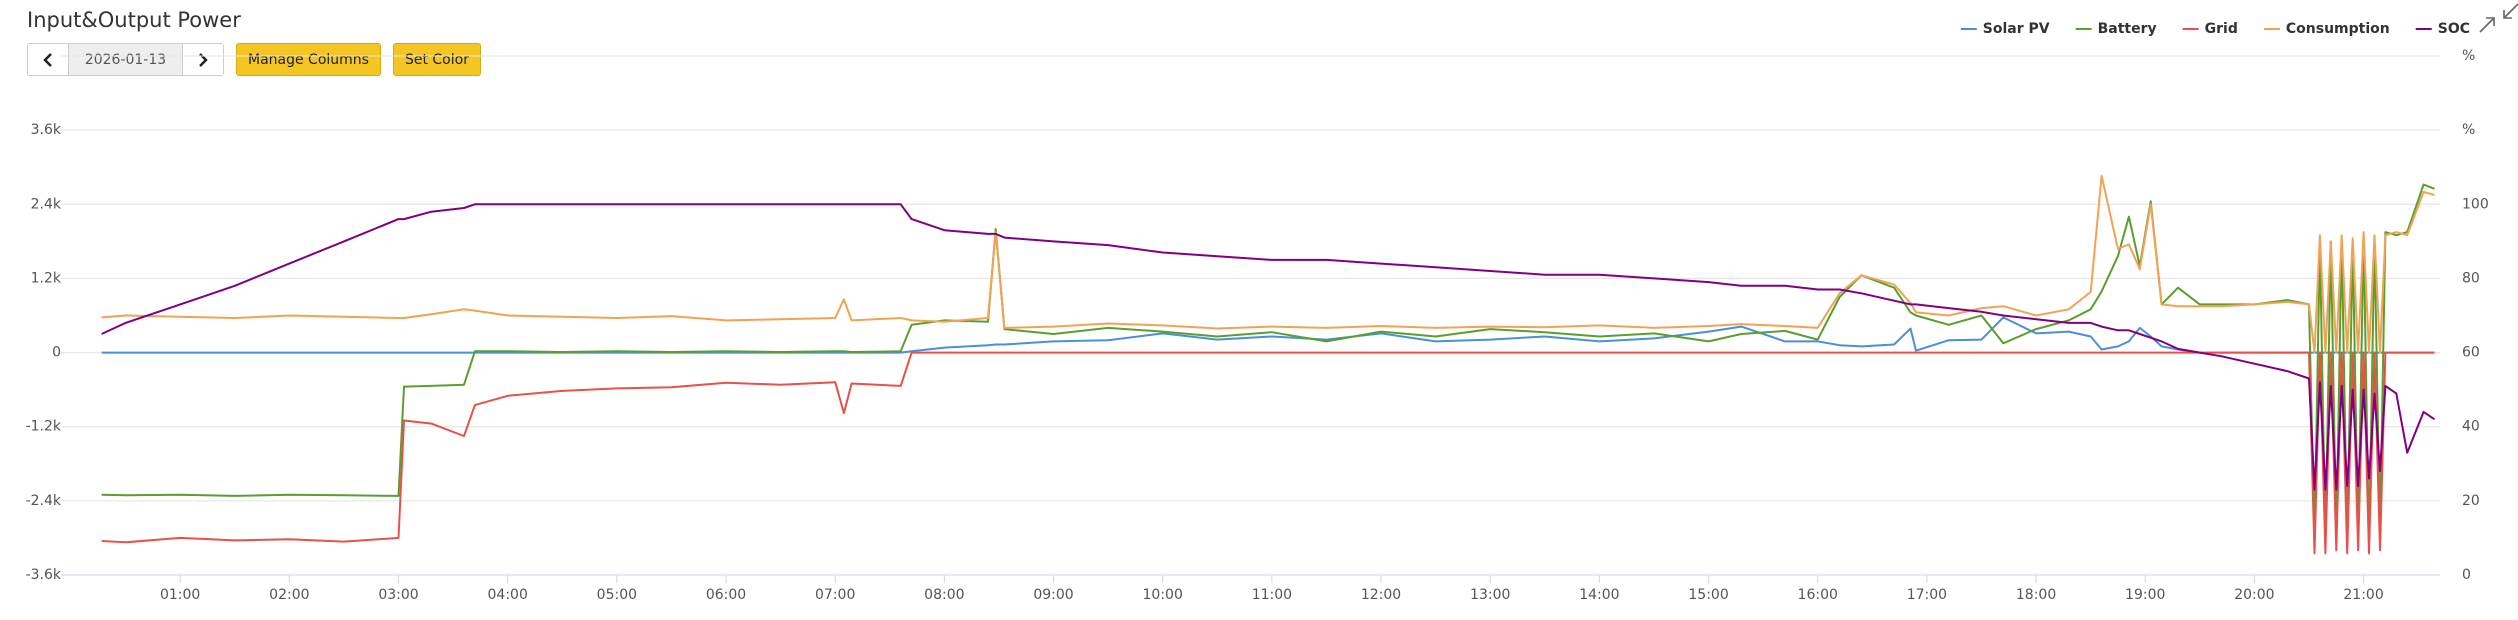 The height and width of the screenshot is (620, 2518). Describe the element at coordinates (2016, 29) in the screenshot. I see `legend-label: Solar PV` at that location.